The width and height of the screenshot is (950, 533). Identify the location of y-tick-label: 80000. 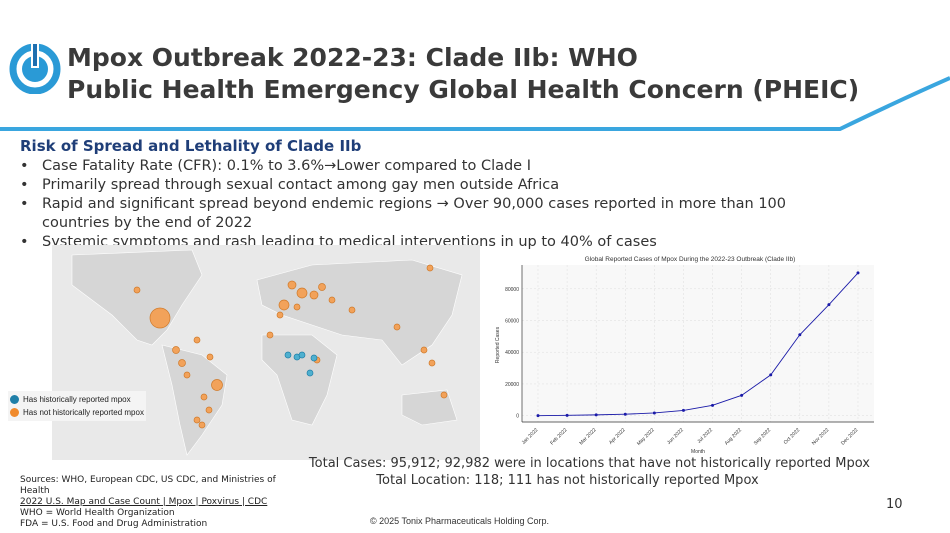
(512, 290).